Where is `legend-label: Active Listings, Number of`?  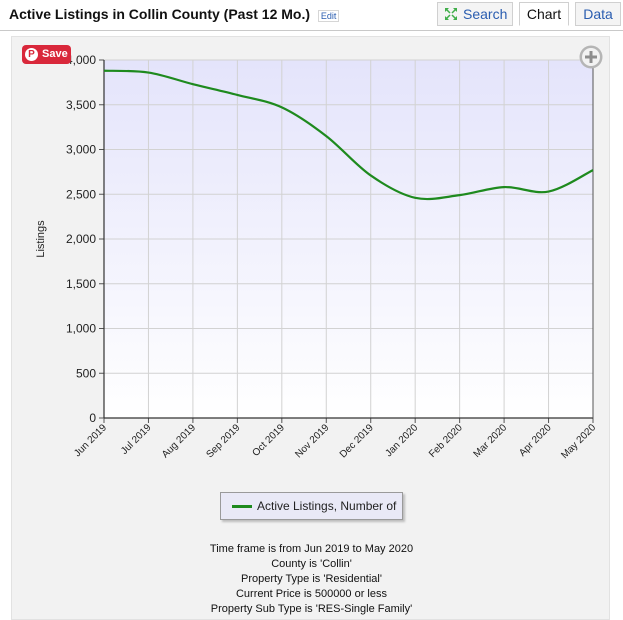
legend-label: Active Listings, Number of is located at coordinates (327, 506).